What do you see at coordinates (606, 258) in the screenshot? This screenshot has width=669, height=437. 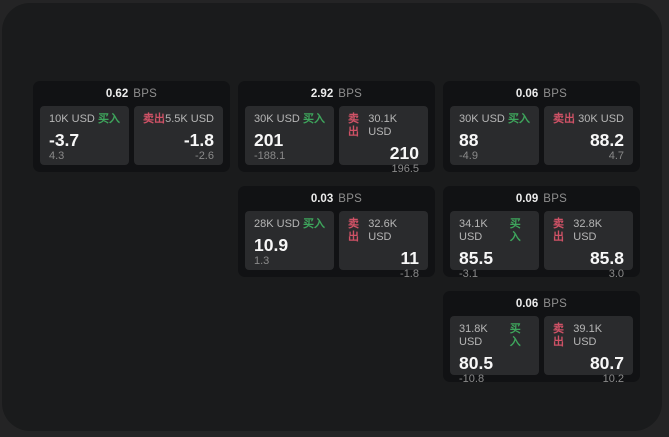 I see `sell-price: 85.8` at bounding box center [606, 258].